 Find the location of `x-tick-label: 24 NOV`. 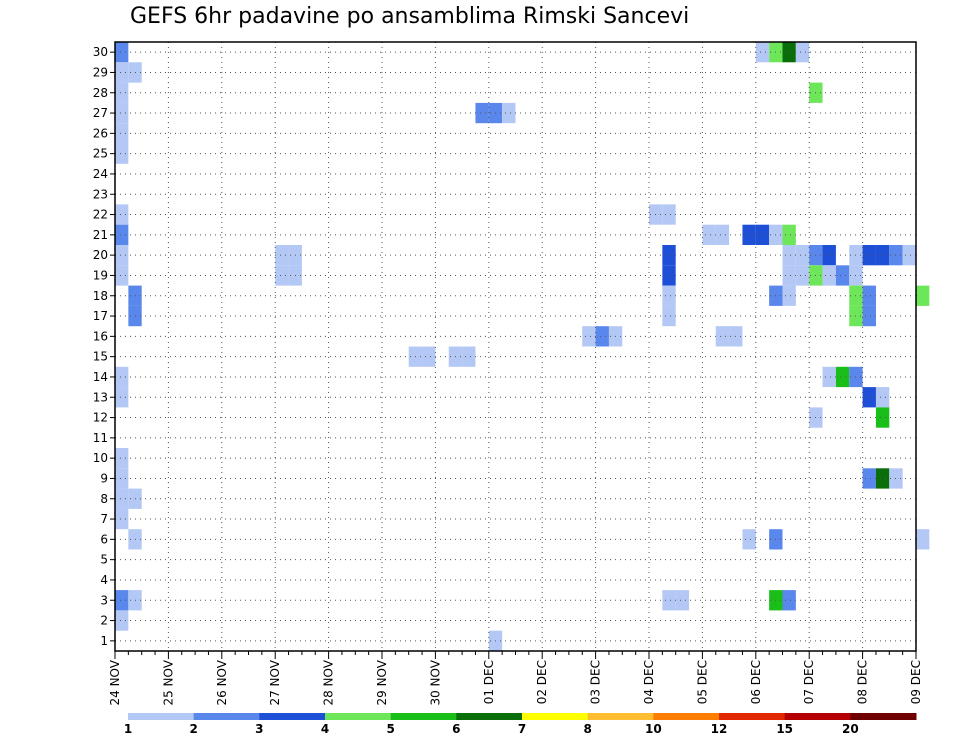

x-tick-label: 24 NOV is located at coordinates (115, 682).